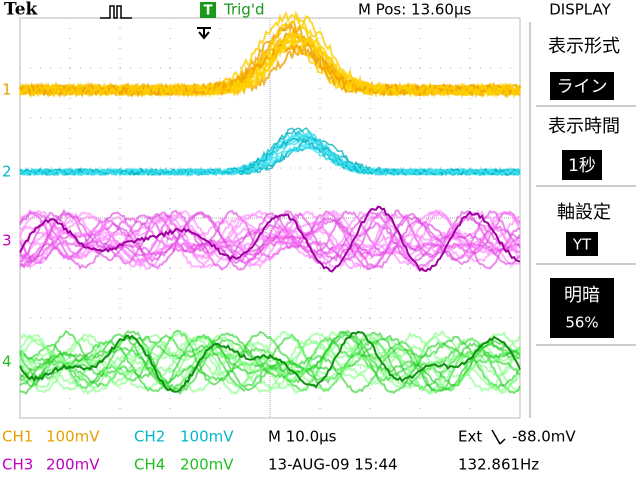 This screenshot has height=480, width=640. What do you see at coordinates (584, 212) in the screenshot?
I see `menu-label: 軸設定` at bounding box center [584, 212].